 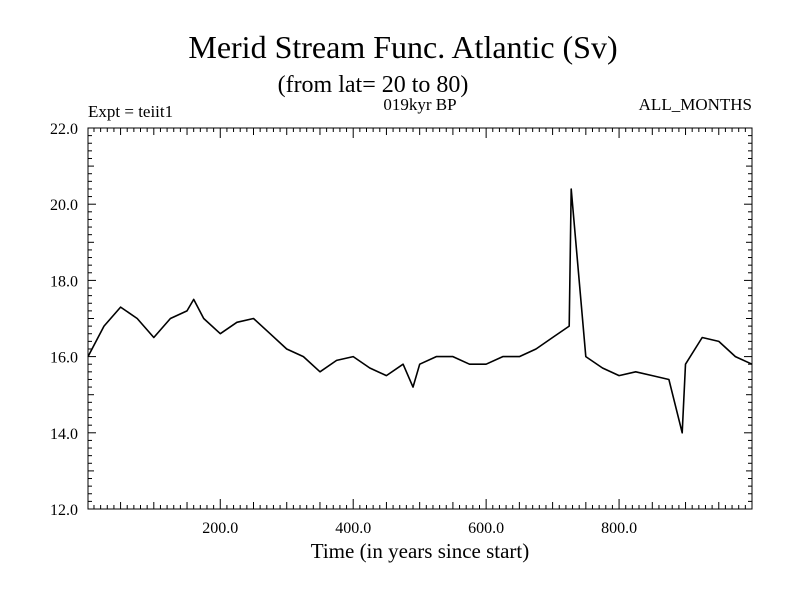 What do you see at coordinates (402, 47) in the screenshot?
I see `chart-title: Merid Stream Func. Atlantic (Sv)` at bounding box center [402, 47].